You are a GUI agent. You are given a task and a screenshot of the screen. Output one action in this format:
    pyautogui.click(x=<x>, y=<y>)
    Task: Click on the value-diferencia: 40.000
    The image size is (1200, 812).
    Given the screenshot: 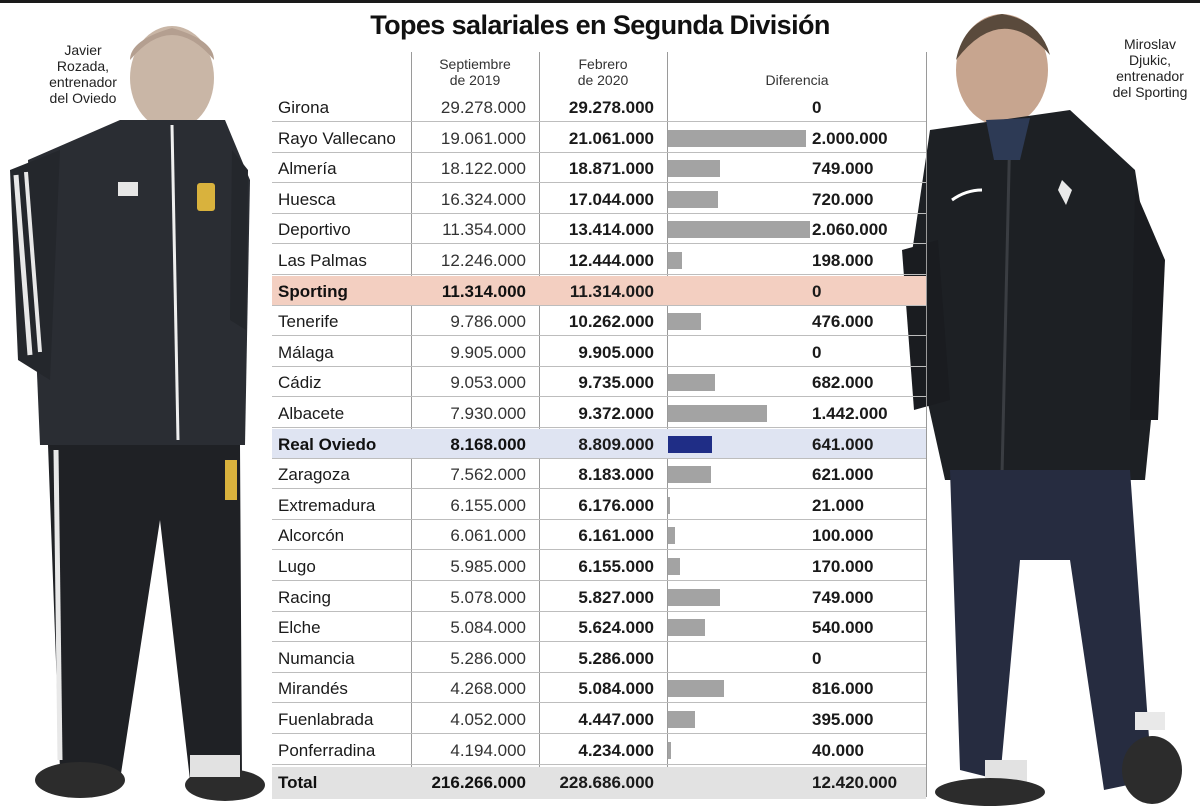 What is the action you would take?
    pyautogui.click(x=838, y=750)
    